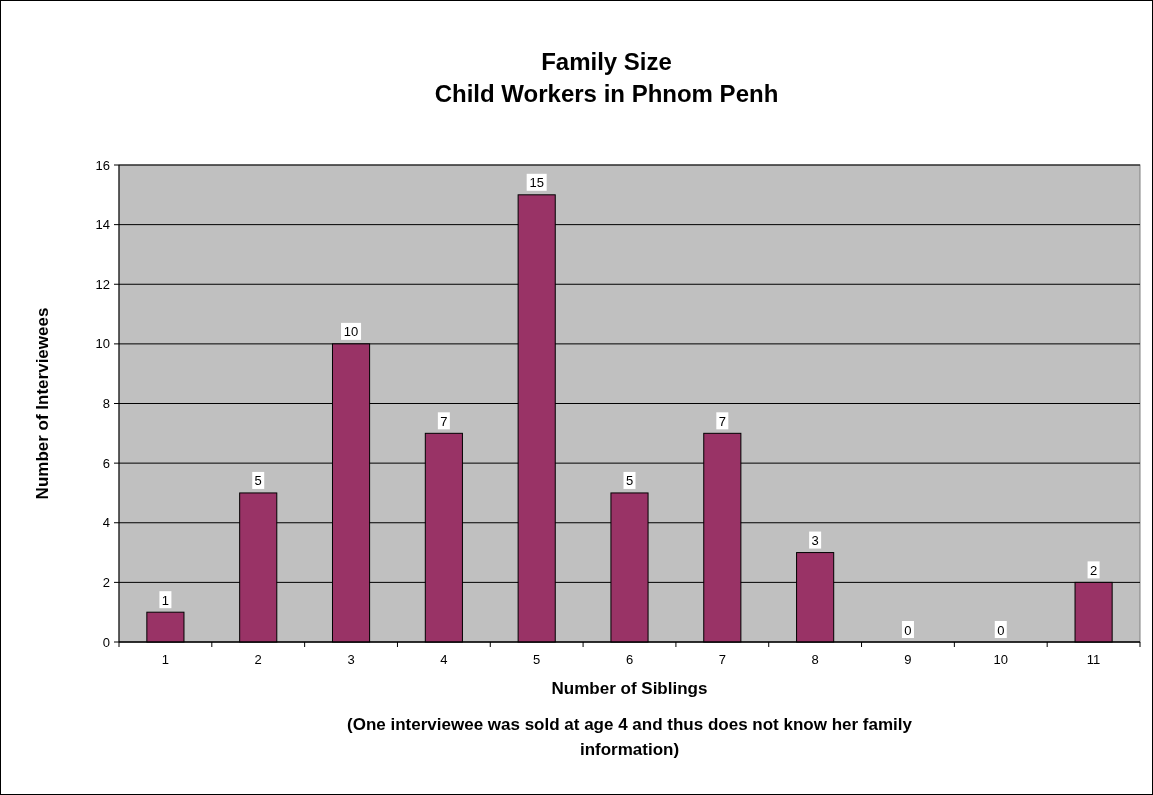 The height and width of the screenshot is (795, 1153). I want to click on y-tick-label: 8, so click(106, 404).